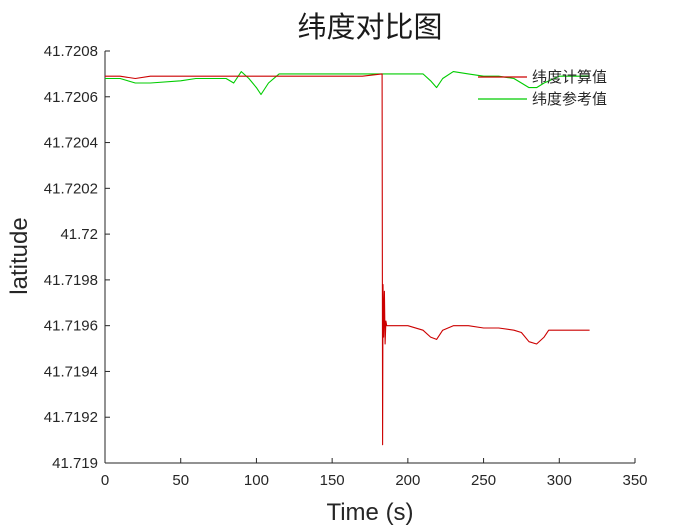  I want to click on y-tick-label: 41.7208, so click(71, 51).